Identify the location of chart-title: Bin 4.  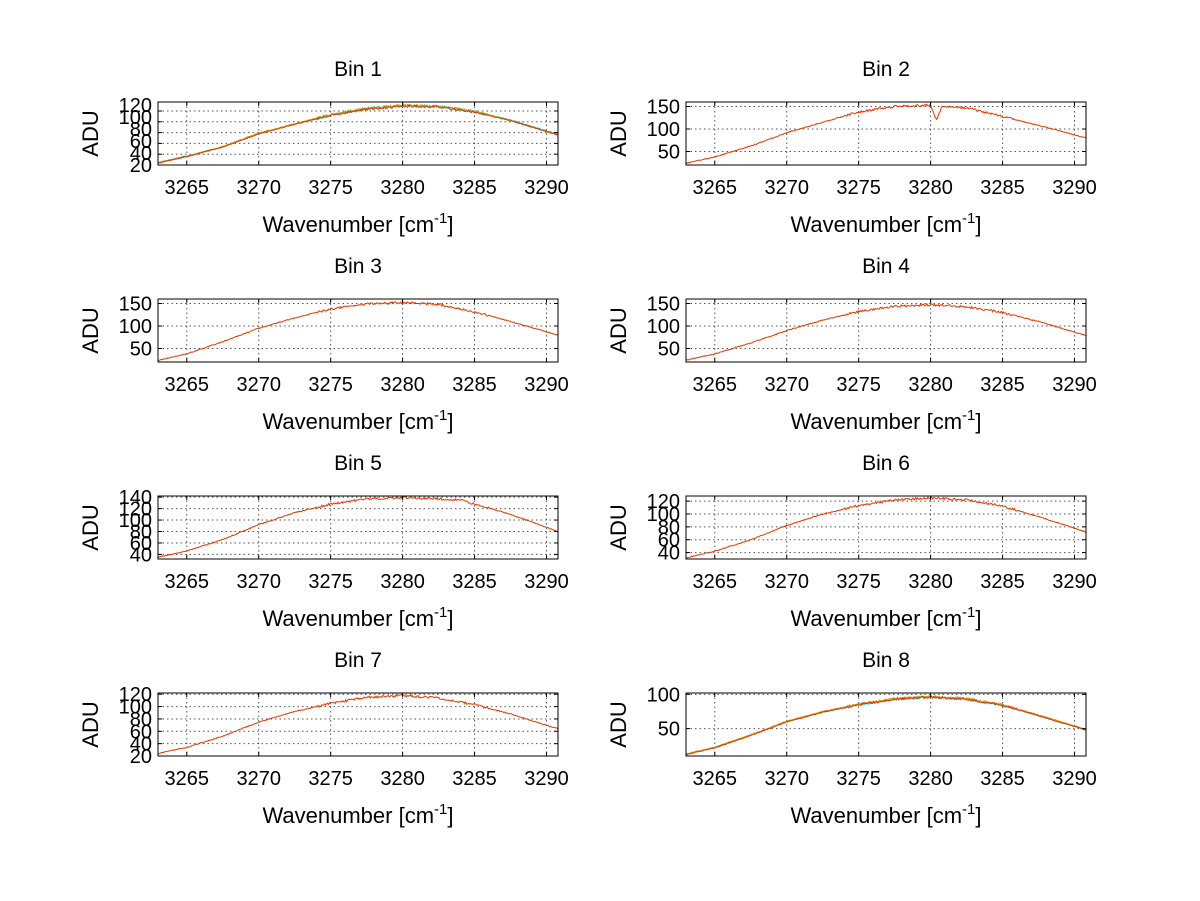
(886, 266).